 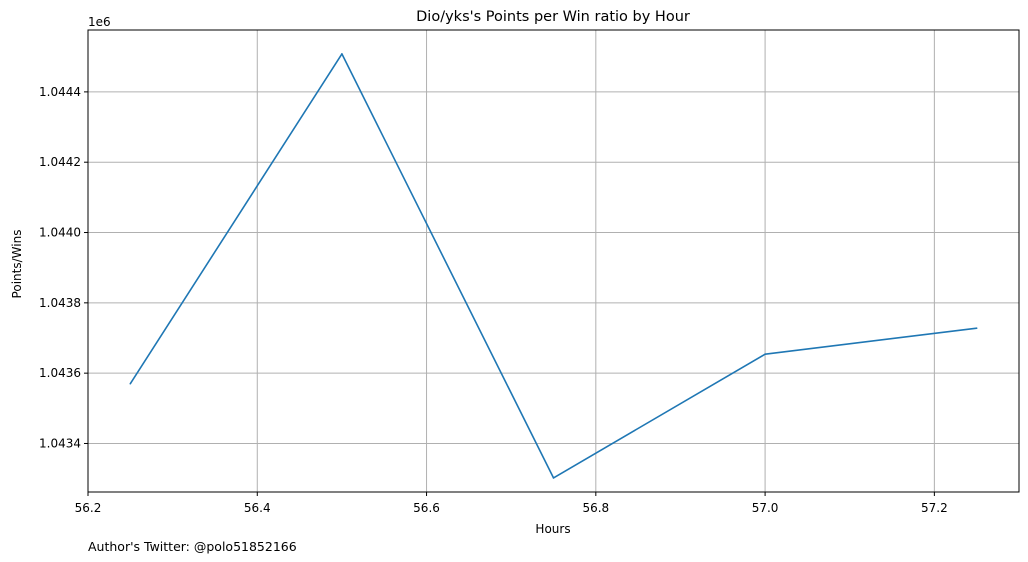 I want to click on chart-title: Dio/yks's Points per Win ratio by Hour, so click(x=553, y=17).